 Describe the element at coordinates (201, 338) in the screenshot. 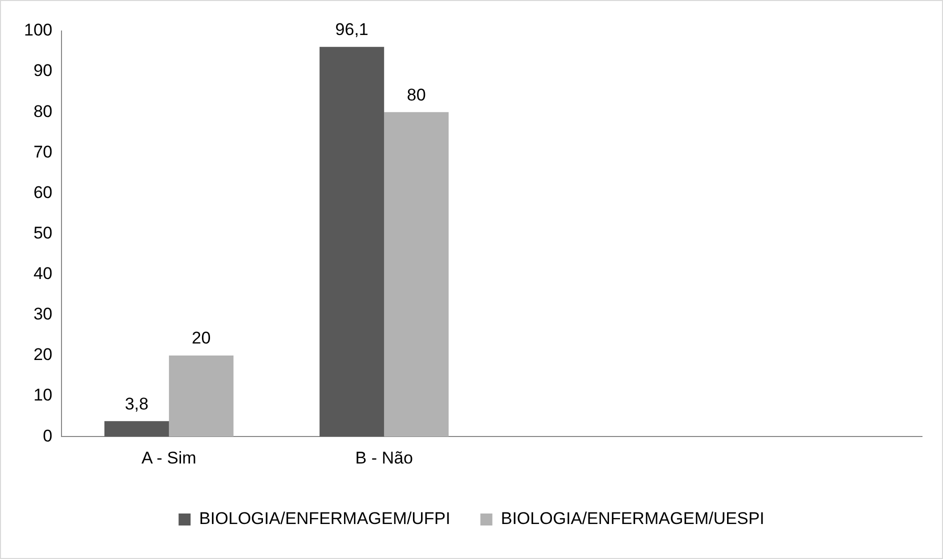

I see `data-label: 20` at that location.